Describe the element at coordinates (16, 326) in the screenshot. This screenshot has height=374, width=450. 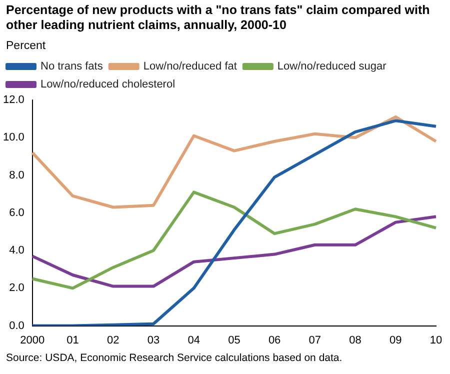
I see `y-tick-label: 0.0` at that location.